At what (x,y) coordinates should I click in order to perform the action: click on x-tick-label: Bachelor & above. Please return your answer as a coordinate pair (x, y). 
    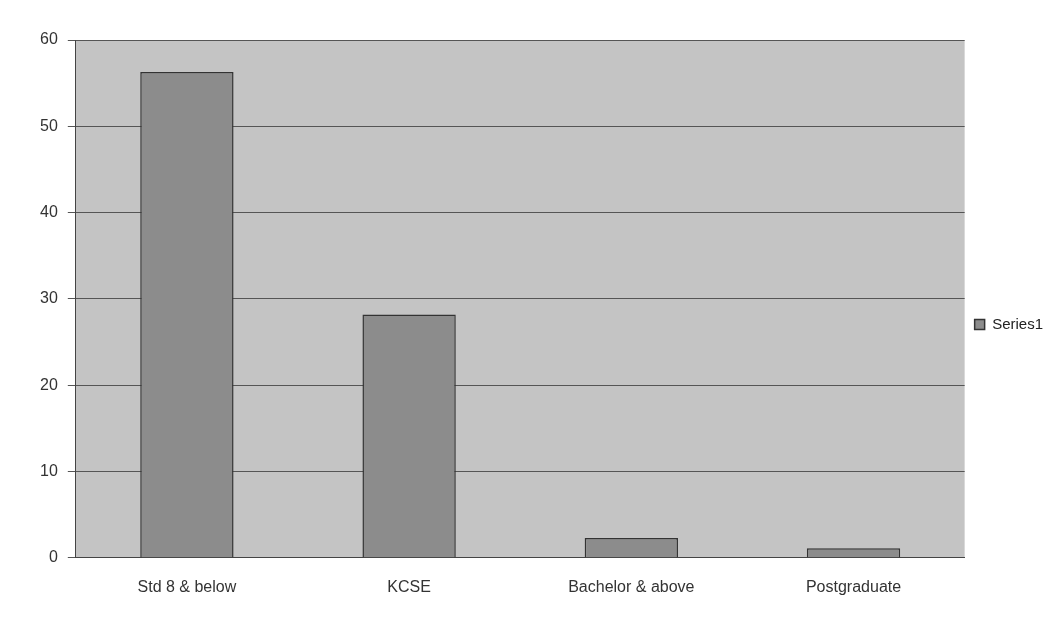
    Looking at the image, I should click on (631, 586).